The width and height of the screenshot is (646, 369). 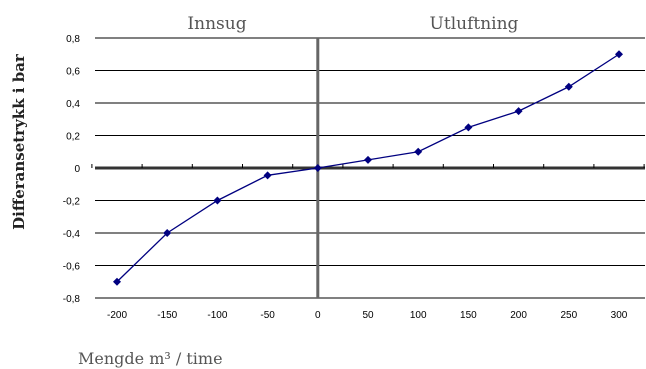 What do you see at coordinates (568, 315) in the screenshot?
I see `x-tick-label: 250` at bounding box center [568, 315].